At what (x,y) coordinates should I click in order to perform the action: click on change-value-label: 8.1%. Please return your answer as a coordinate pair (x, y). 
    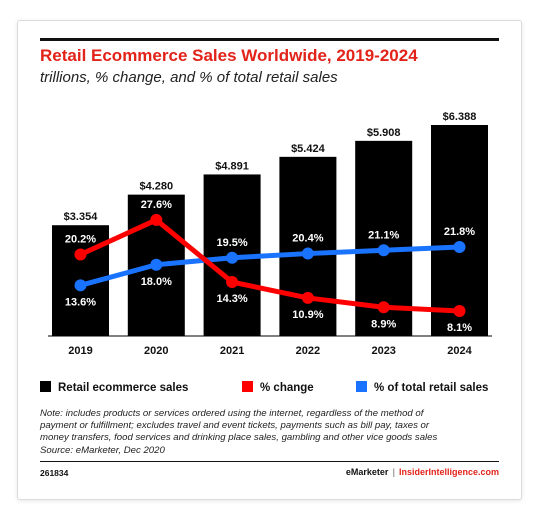
    Looking at the image, I should click on (459, 328).